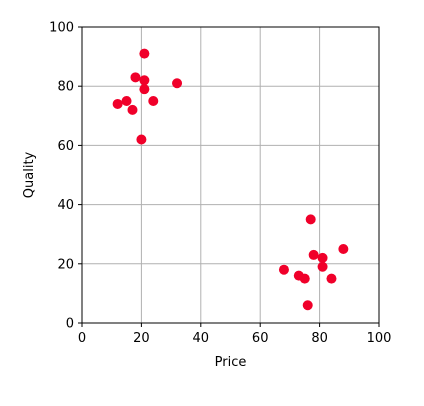 This screenshot has height=406, width=424. Describe the element at coordinates (201, 338) in the screenshot. I see `x-tick-label: 40` at that location.